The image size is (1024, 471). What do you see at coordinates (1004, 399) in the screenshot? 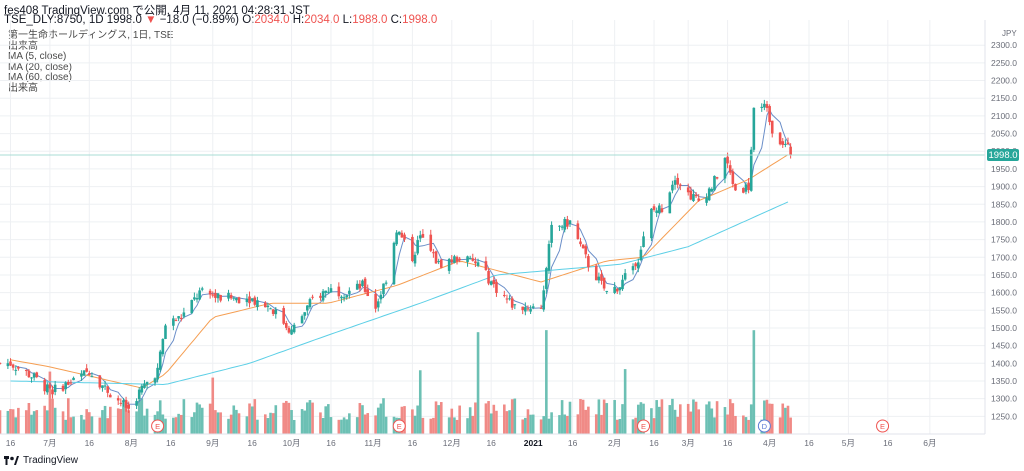
I see `price-tick-label: 1300.0` at bounding box center [1004, 399].